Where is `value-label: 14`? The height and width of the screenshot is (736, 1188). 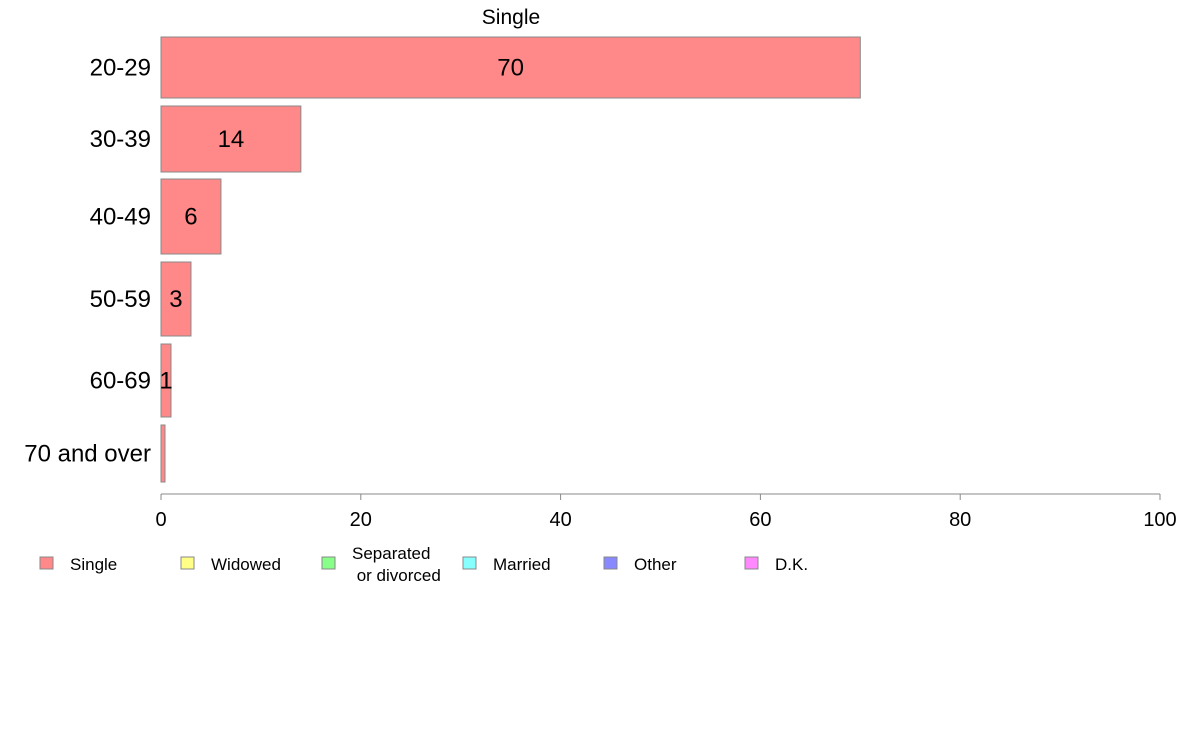 value-label: 14 is located at coordinates (231, 139).